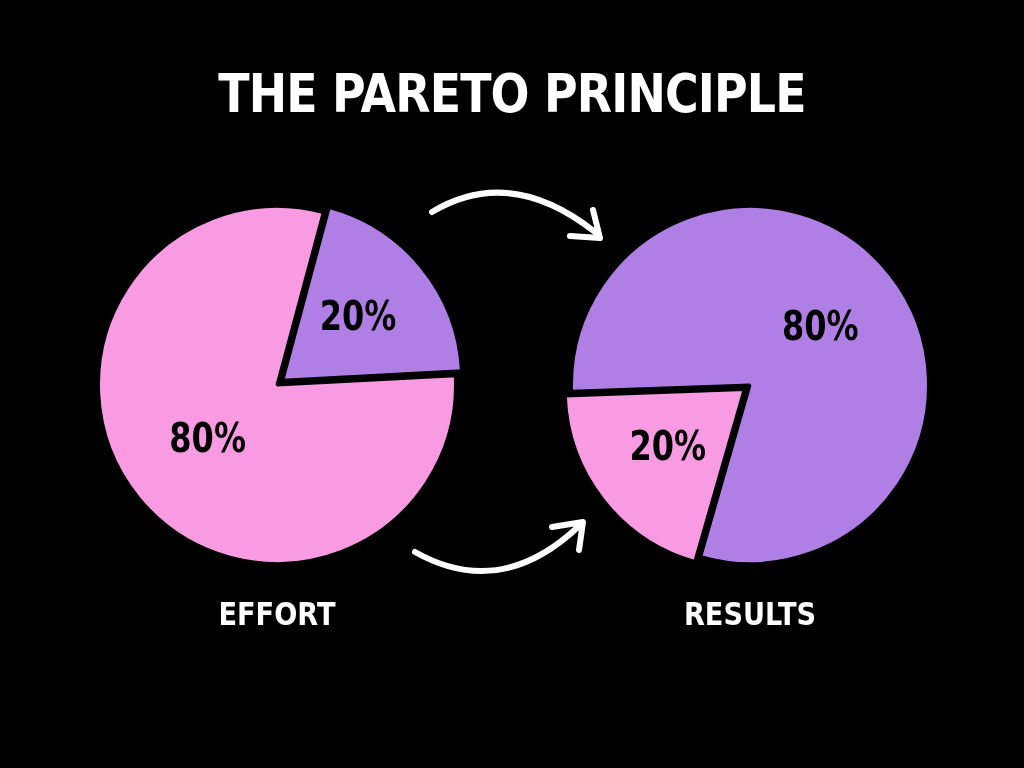  Describe the element at coordinates (750, 614) in the screenshot. I see `text: RESULTS` at that location.